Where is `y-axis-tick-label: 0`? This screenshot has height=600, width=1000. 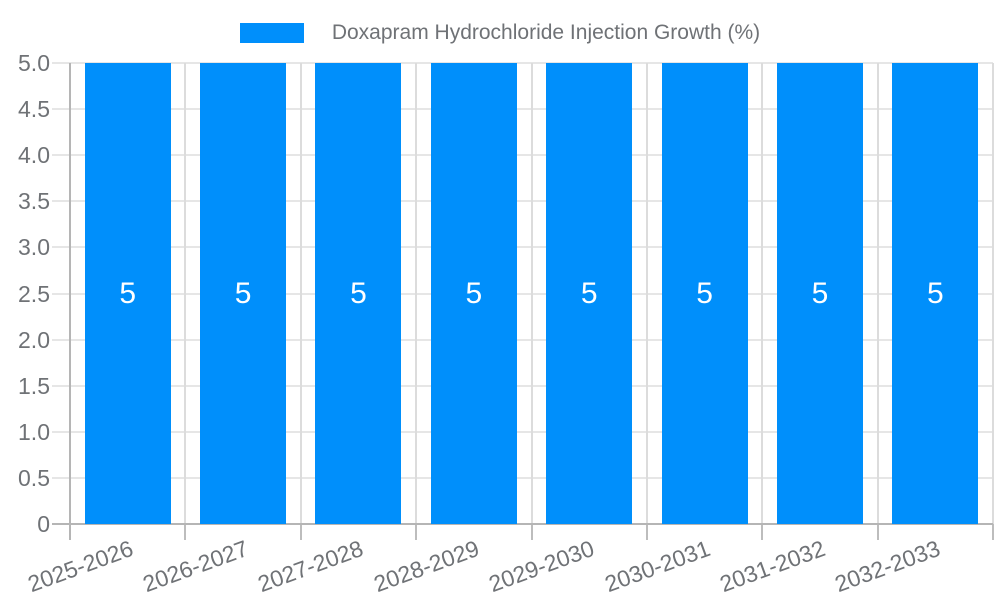
y-axis-tick-label: 0 is located at coordinates (43, 524).